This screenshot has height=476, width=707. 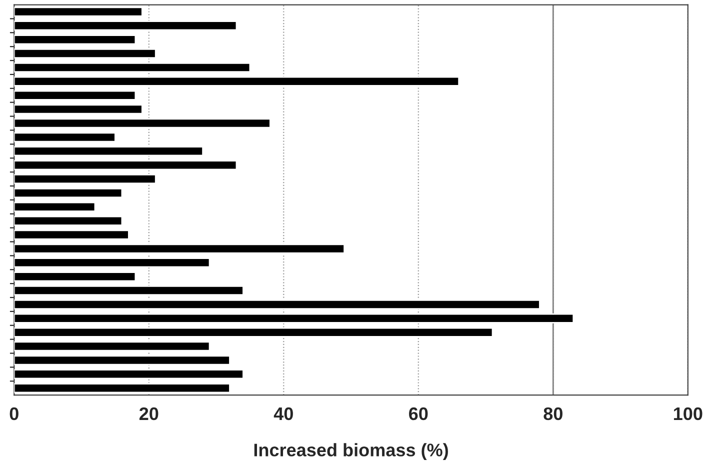 What do you see at coordinates (418, 413) in the screenshot?
I see `x-tick-label: 60` at bounding box center [418, 413].